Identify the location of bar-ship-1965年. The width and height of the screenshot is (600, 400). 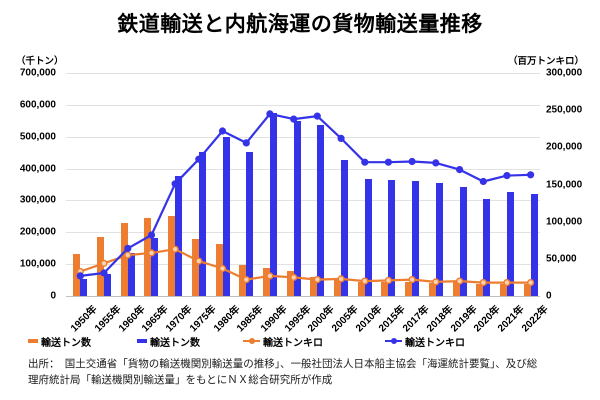
(155, 267).